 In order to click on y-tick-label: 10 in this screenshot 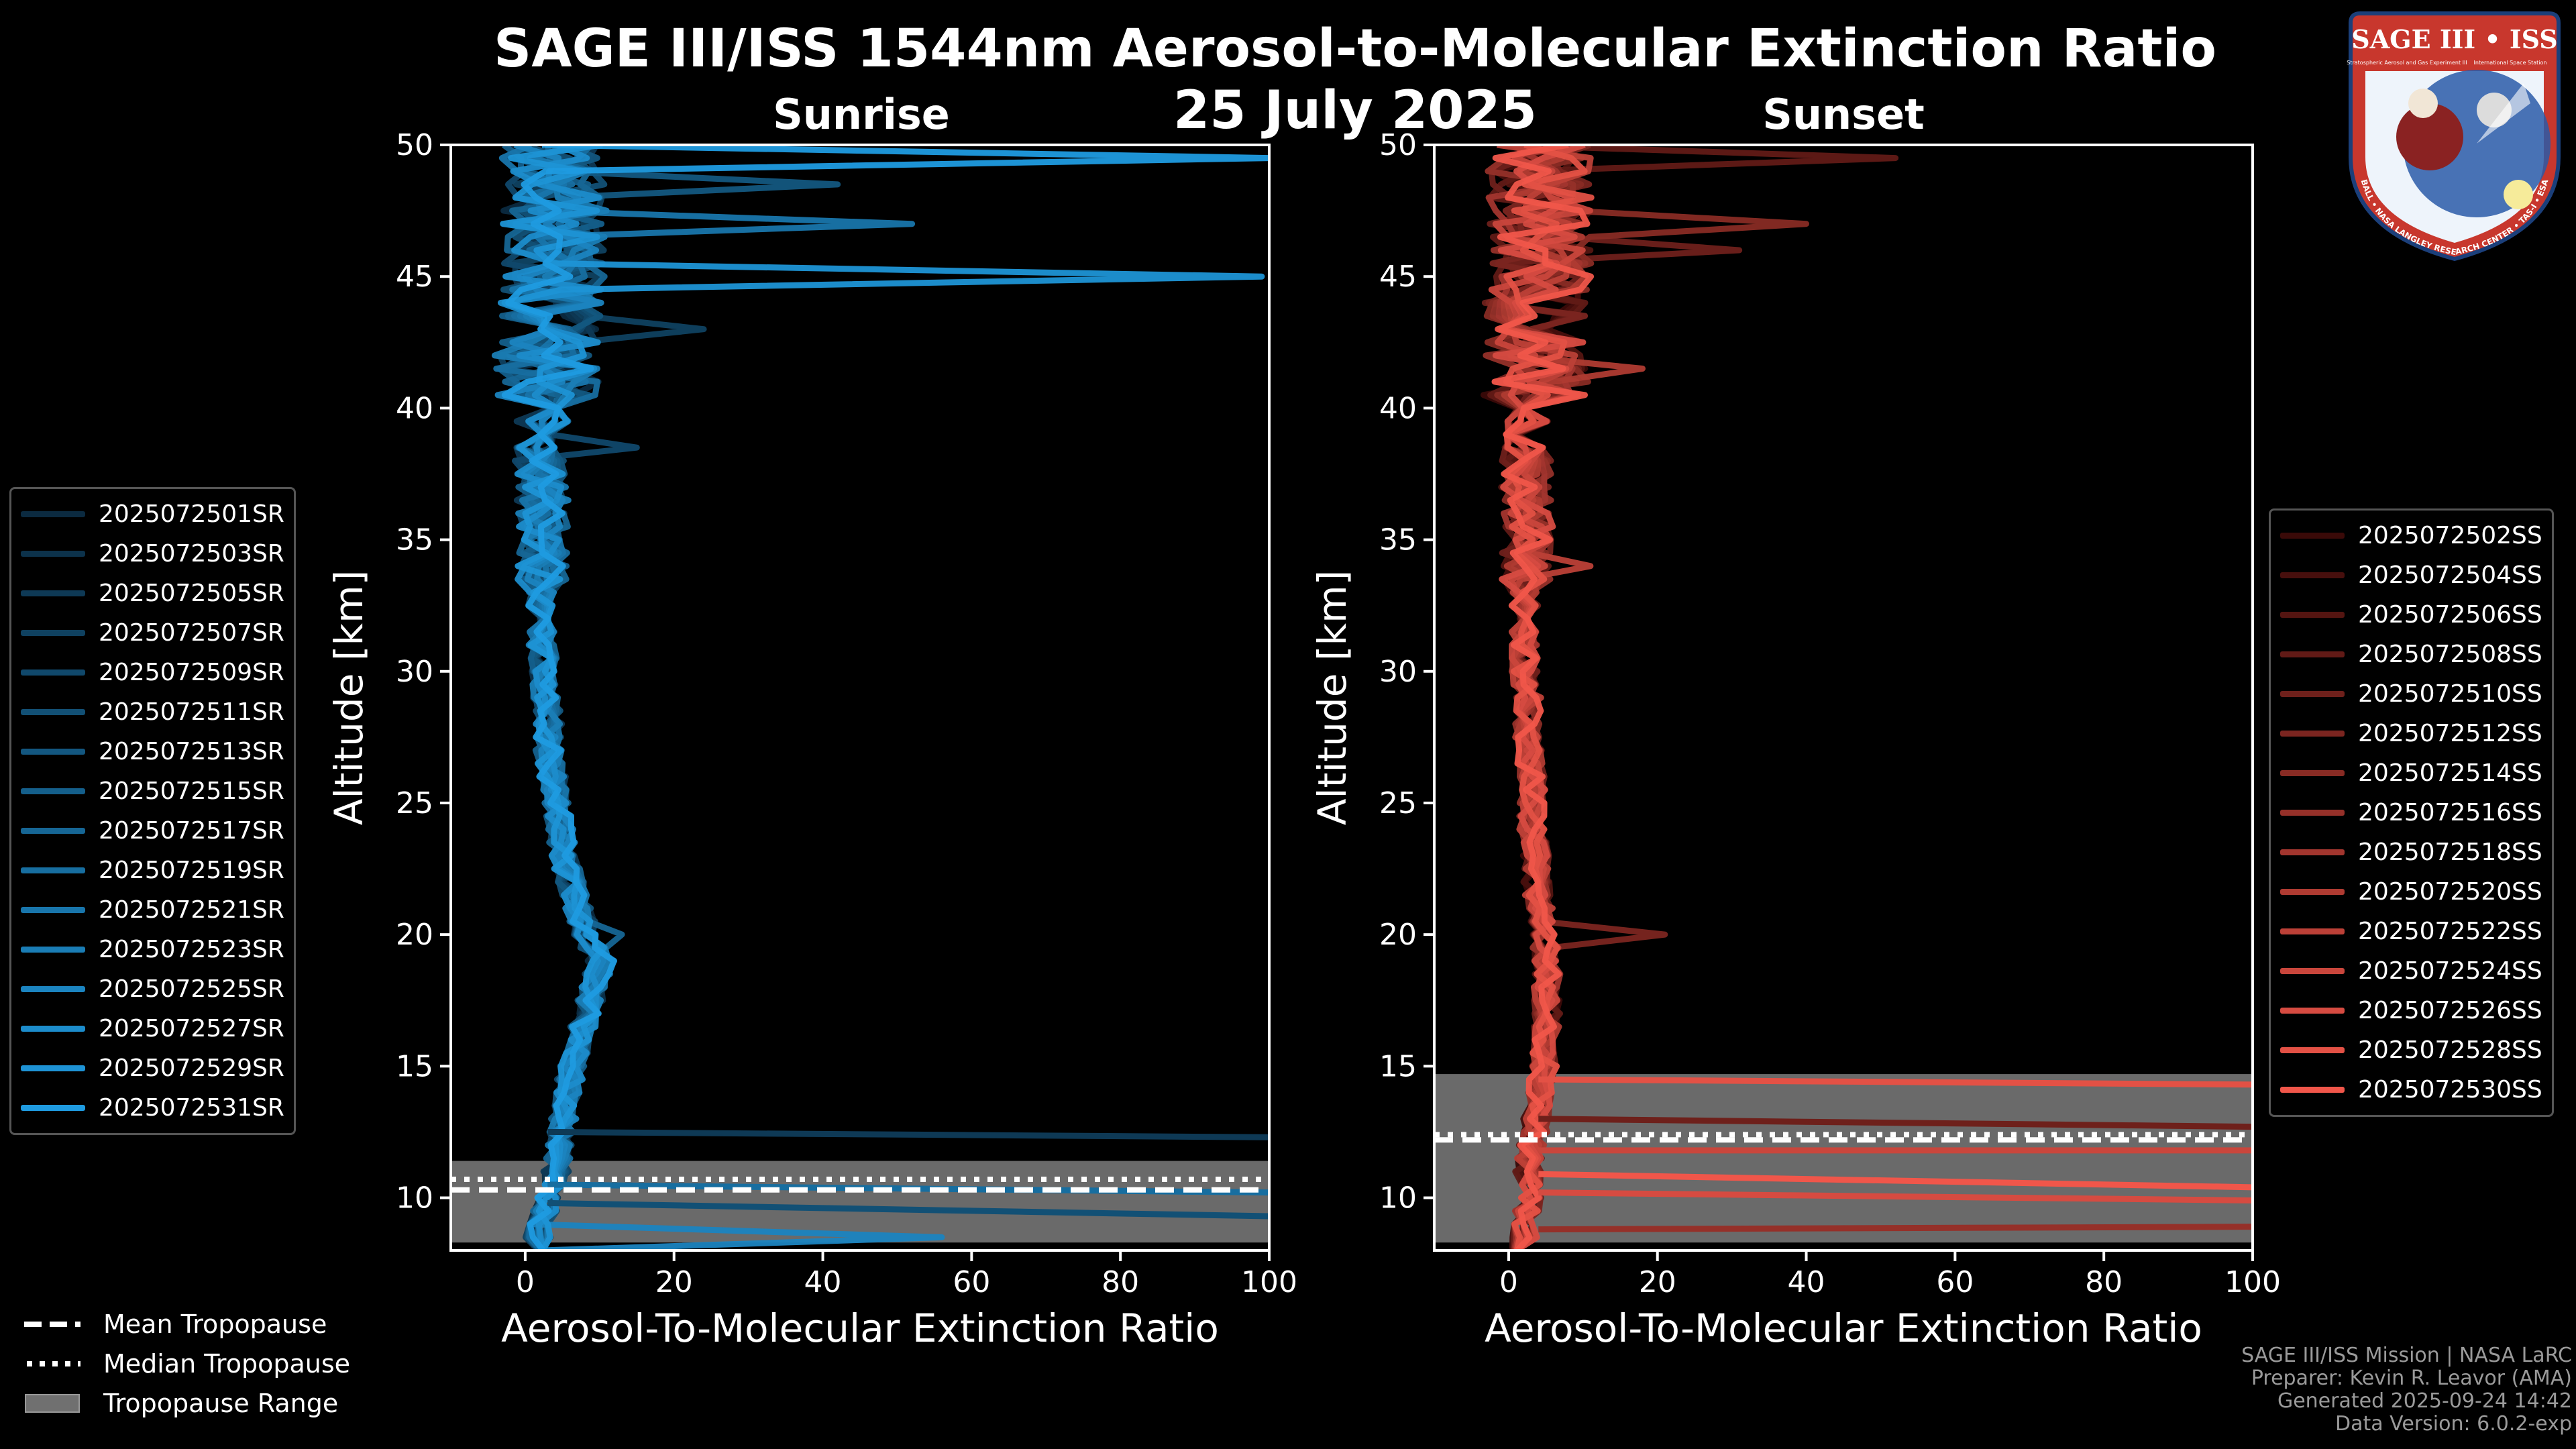, I will do `click(1398, 1198)`.